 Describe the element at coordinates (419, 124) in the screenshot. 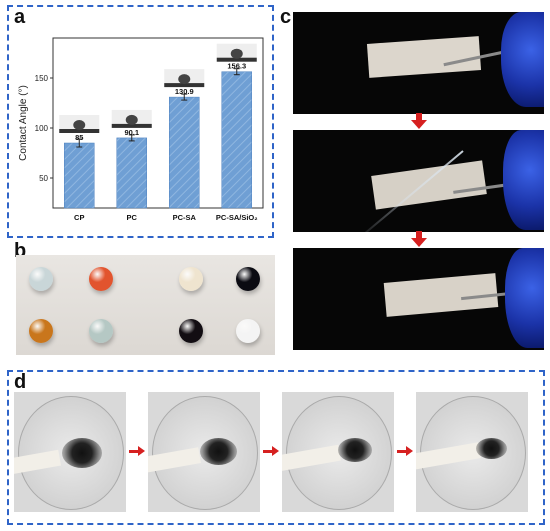

I see `down-arrow-1-head` at that location.